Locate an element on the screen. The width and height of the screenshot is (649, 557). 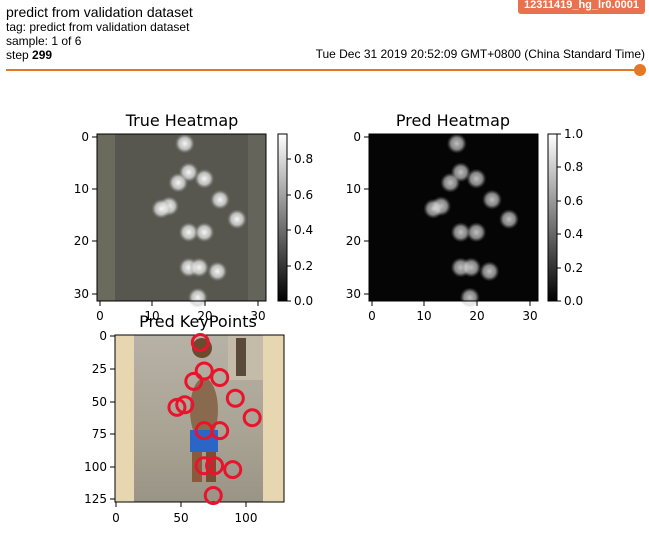
true-heatmap-panel: True Heatmap 0 10 20 30 0 10 20 is located at coordinates (193, 217).